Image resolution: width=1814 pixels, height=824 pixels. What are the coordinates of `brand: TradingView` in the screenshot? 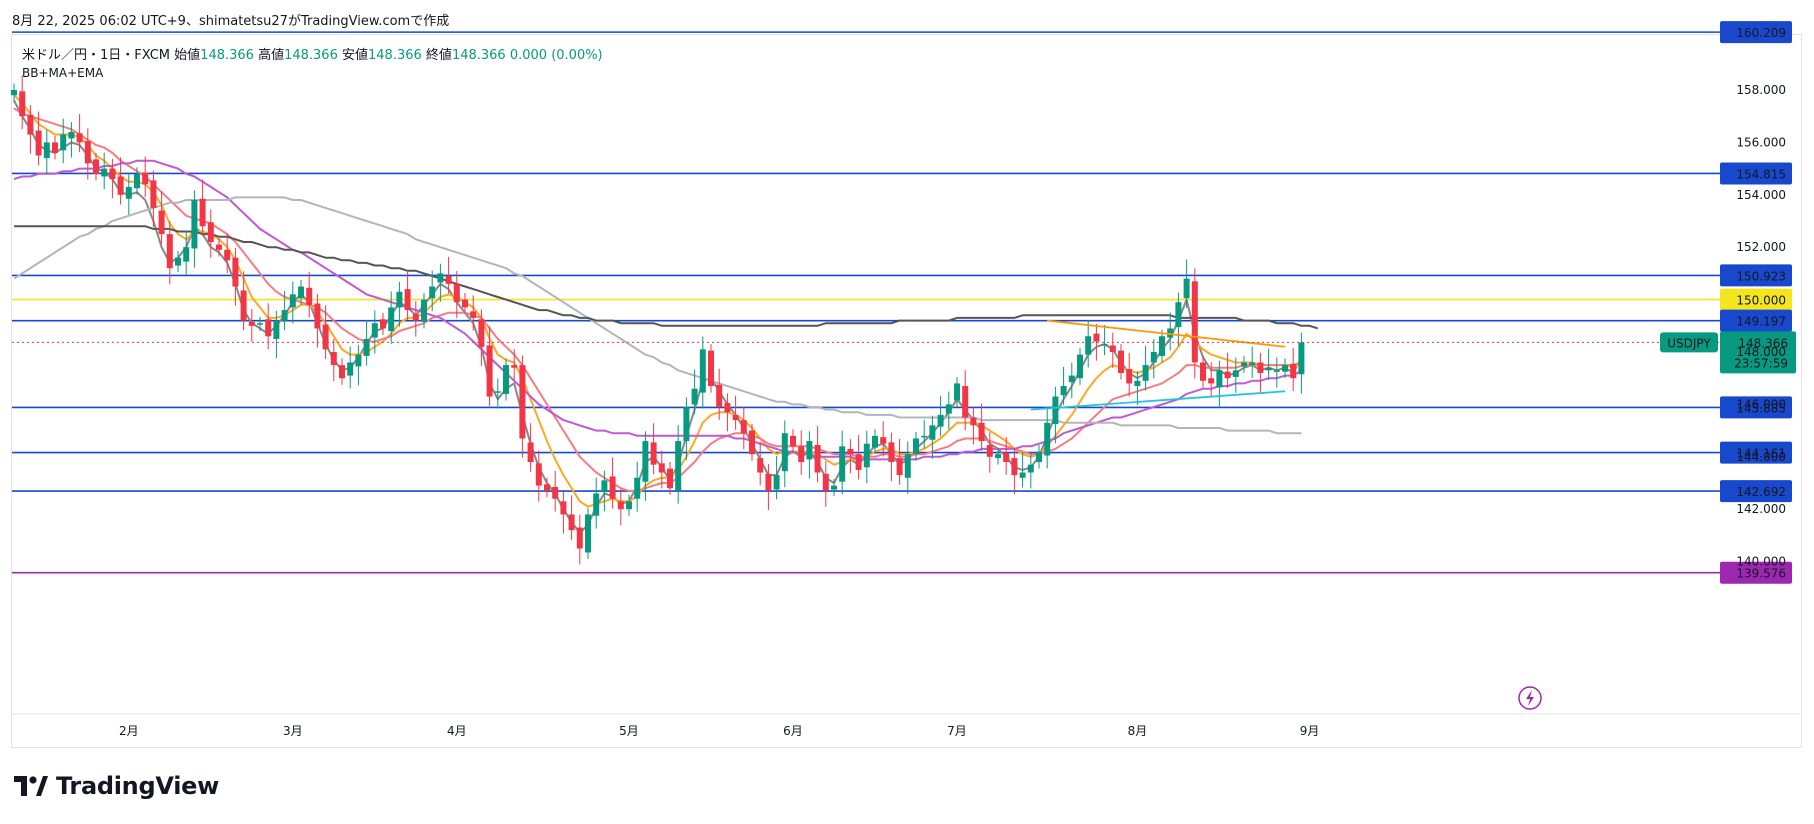 It's located at (116, 786).